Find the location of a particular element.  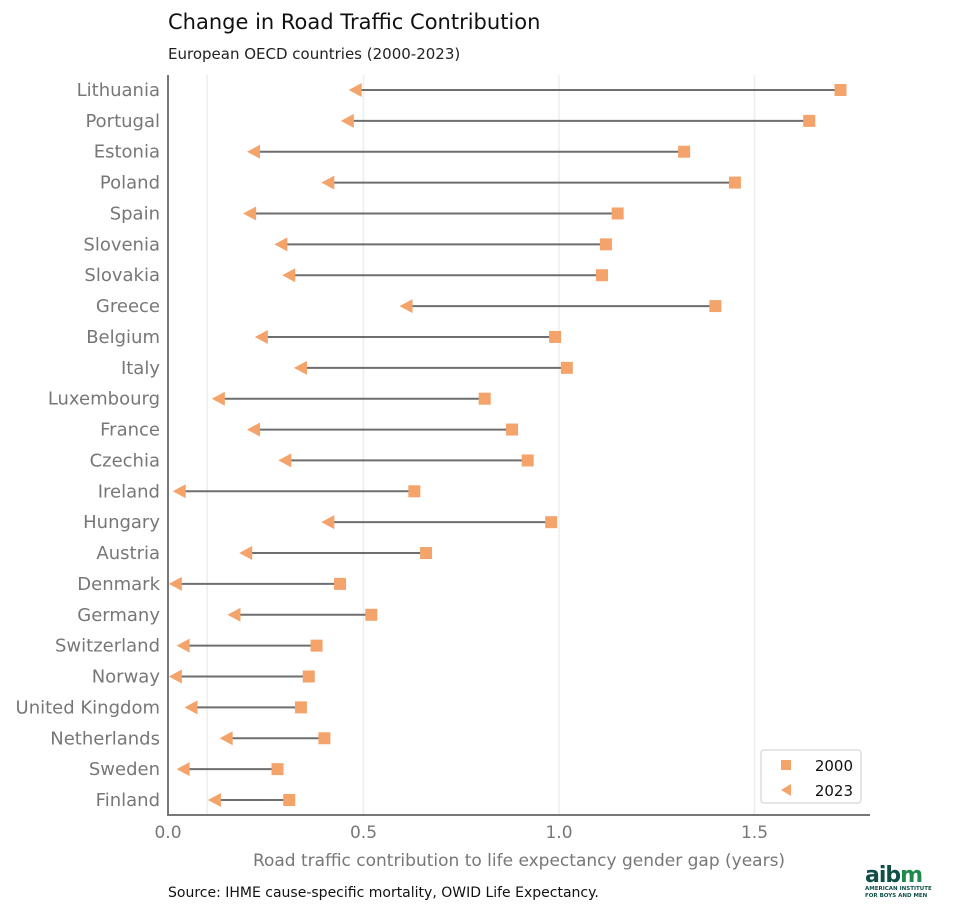

y-tick-label: Hungary is located at coordinates (121, 522).